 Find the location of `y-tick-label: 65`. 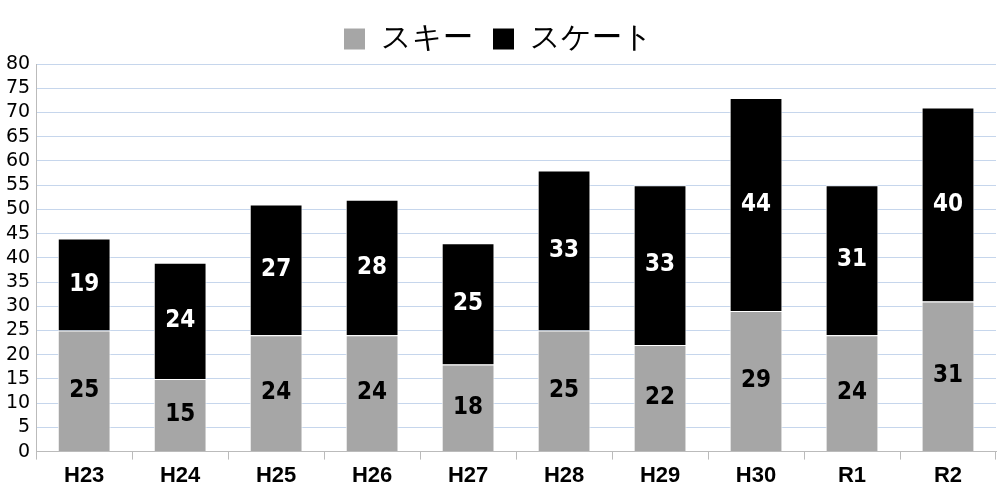

y-tick-label: 65 is located at coordinates (18, 134).